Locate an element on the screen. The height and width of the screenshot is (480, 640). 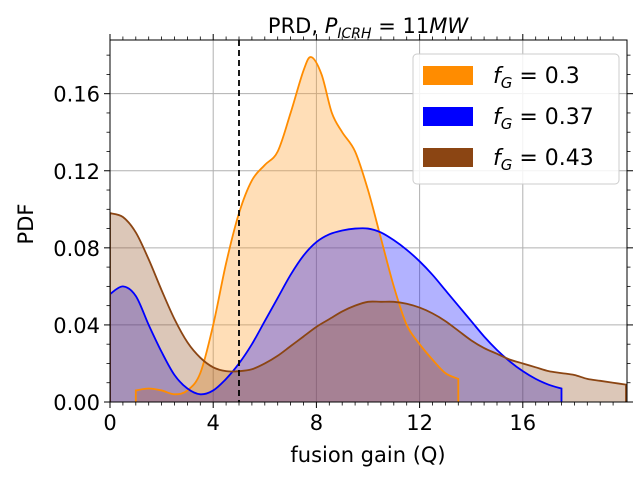
legend-label-1: fG = 0.37 is located at coordinates (543, 119).